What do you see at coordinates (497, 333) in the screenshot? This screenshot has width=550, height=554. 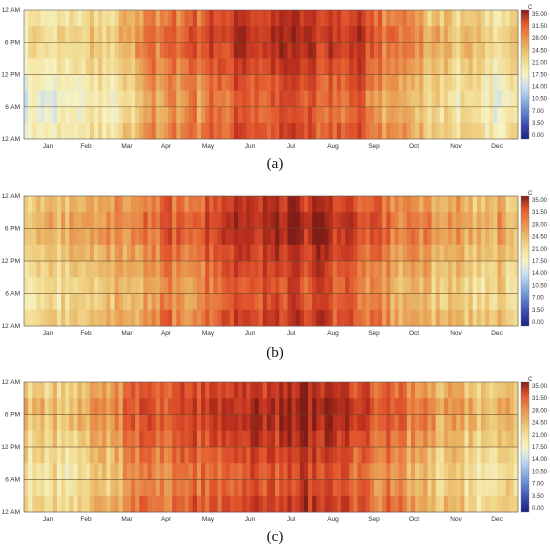 I see `x-tick-label: Dec` at bounding box center [497, 333].